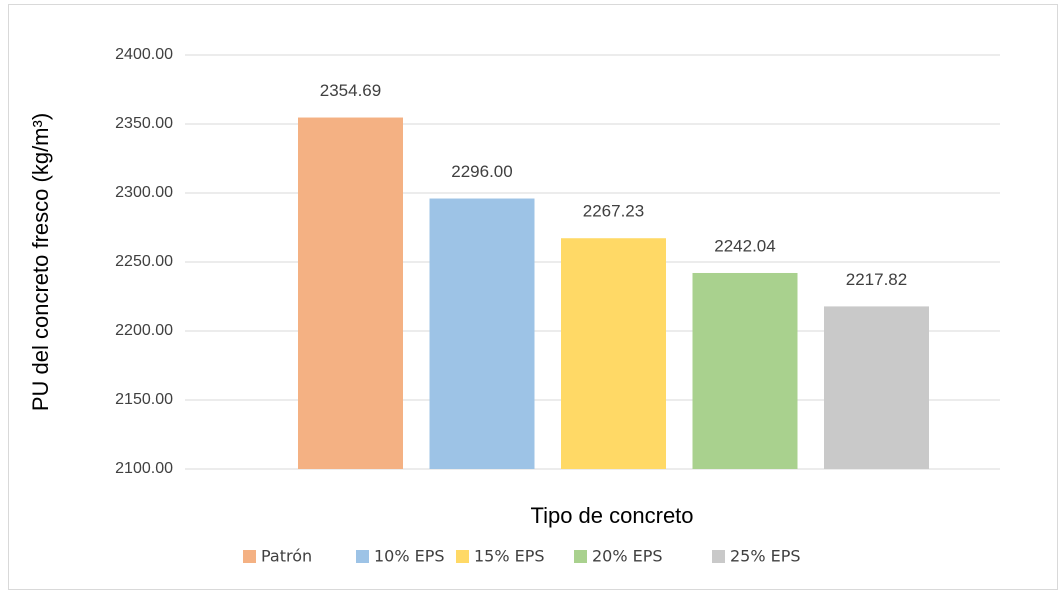  What do you see at coordinates (744, 245) in the screenshot?
I see `data-label: 2242.04` at bounding box center [744, 245].